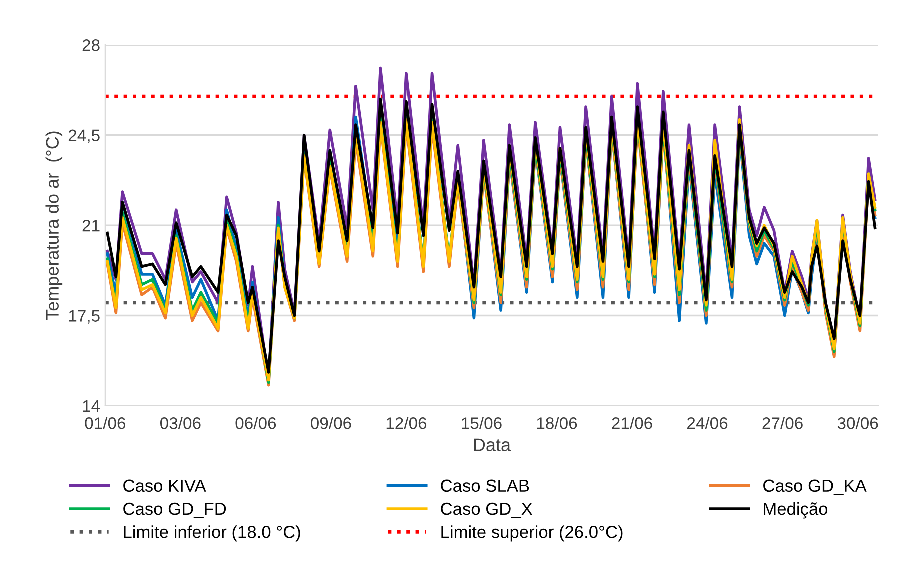 This screenshot has height=571, width=901. Describe the element at coordinates (557, 423) in the screenshot. I see `x-tick-label: 18/06` at that location.